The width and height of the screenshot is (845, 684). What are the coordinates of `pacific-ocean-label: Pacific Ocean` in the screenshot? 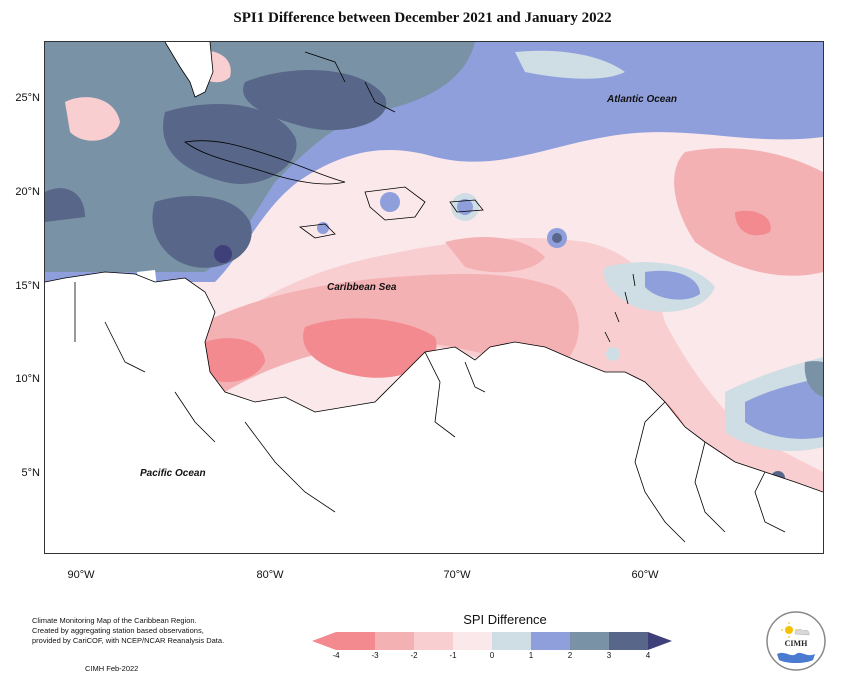 It's located at (173, 473).